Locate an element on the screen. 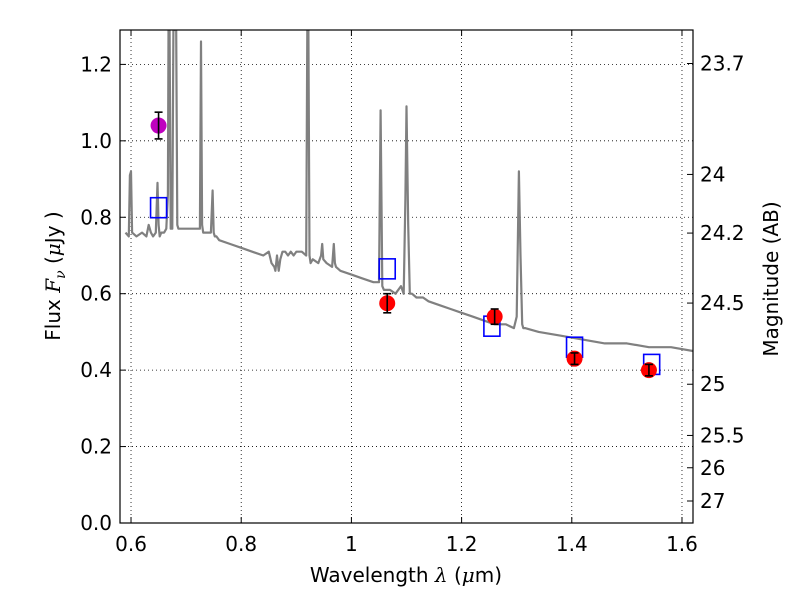 The height and width of the screenshot is (600, 800). y-tick-label: 1.2 is located at coordinates (96, 64).